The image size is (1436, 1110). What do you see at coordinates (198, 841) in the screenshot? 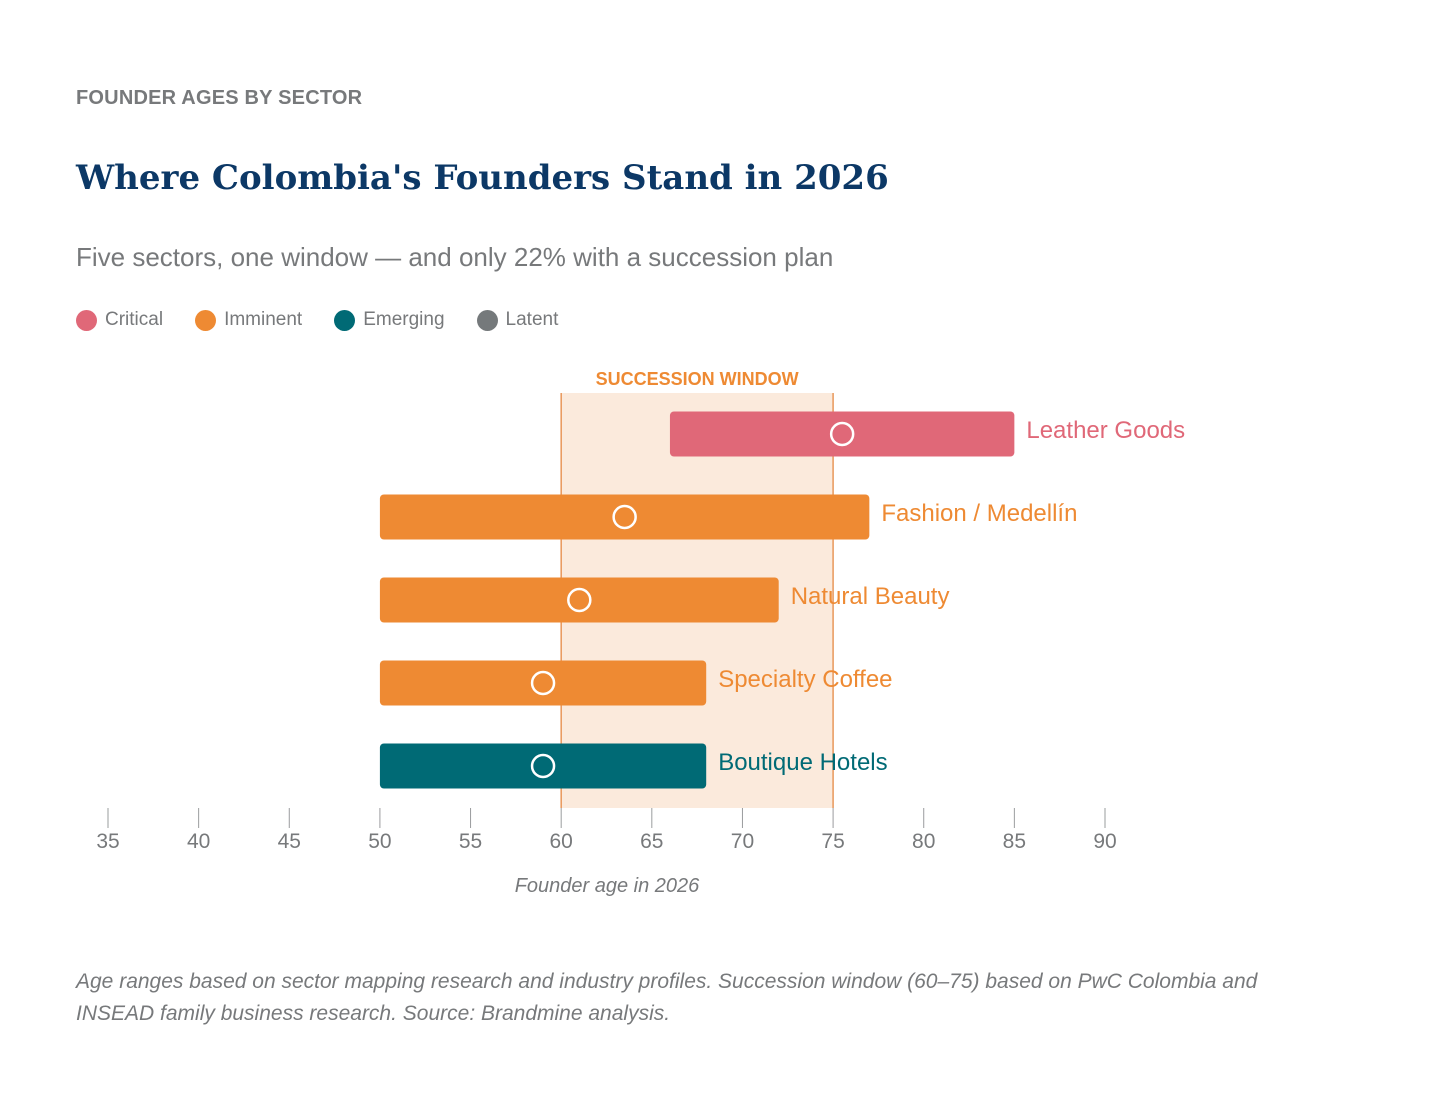
I see `x-tick-label: 40` at bounding box center [198, 841].